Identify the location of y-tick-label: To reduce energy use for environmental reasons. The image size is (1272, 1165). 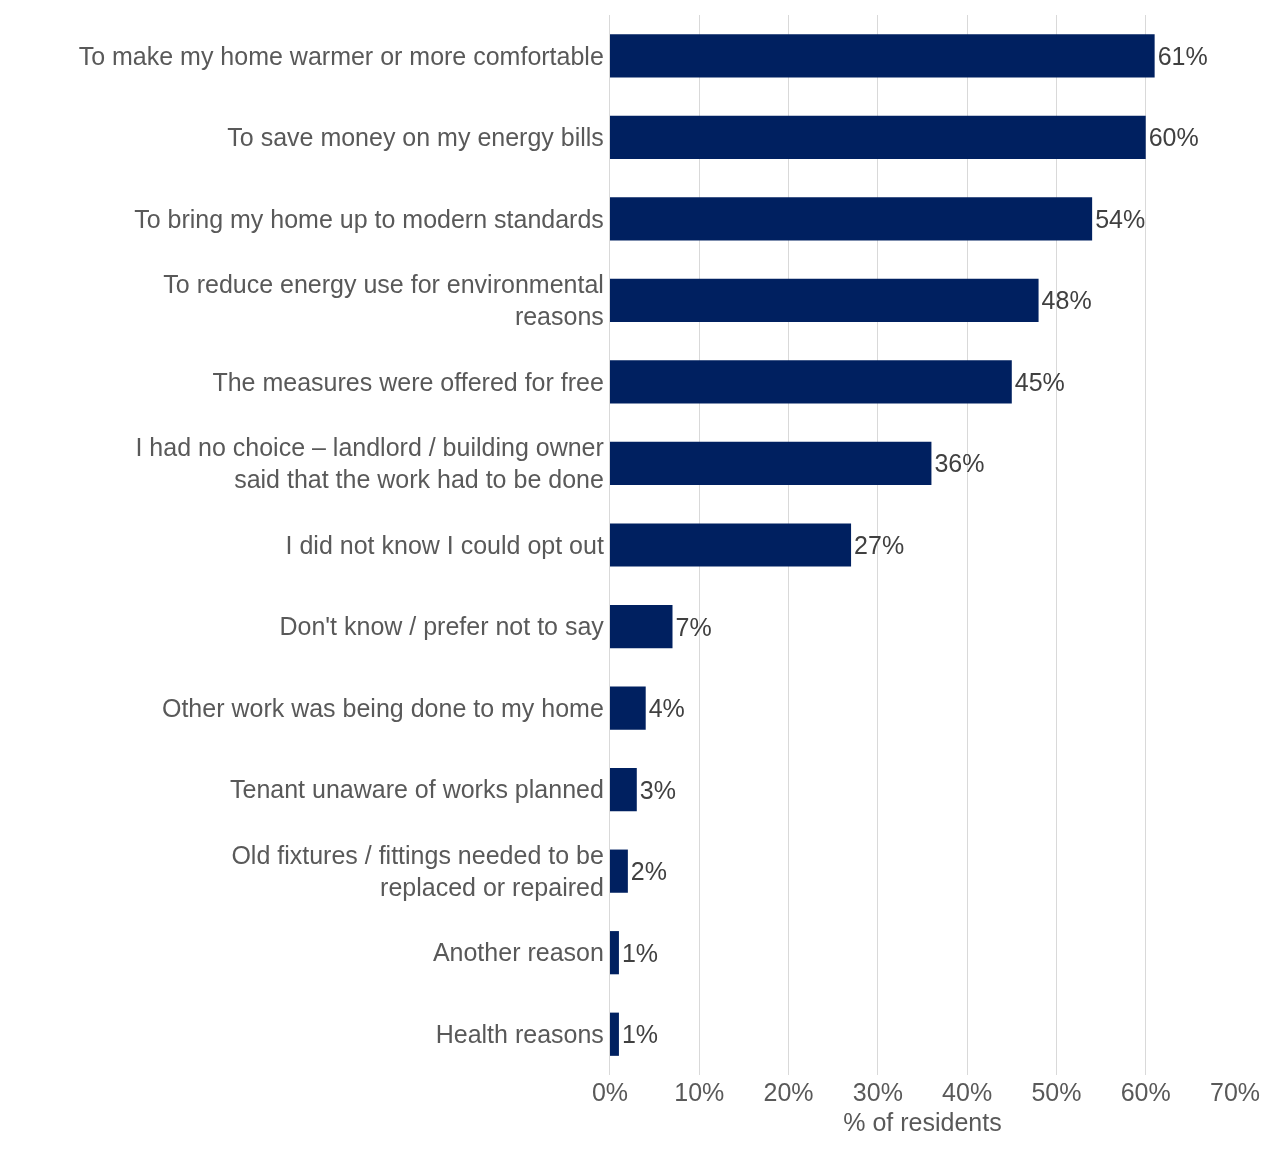
(383, 300).